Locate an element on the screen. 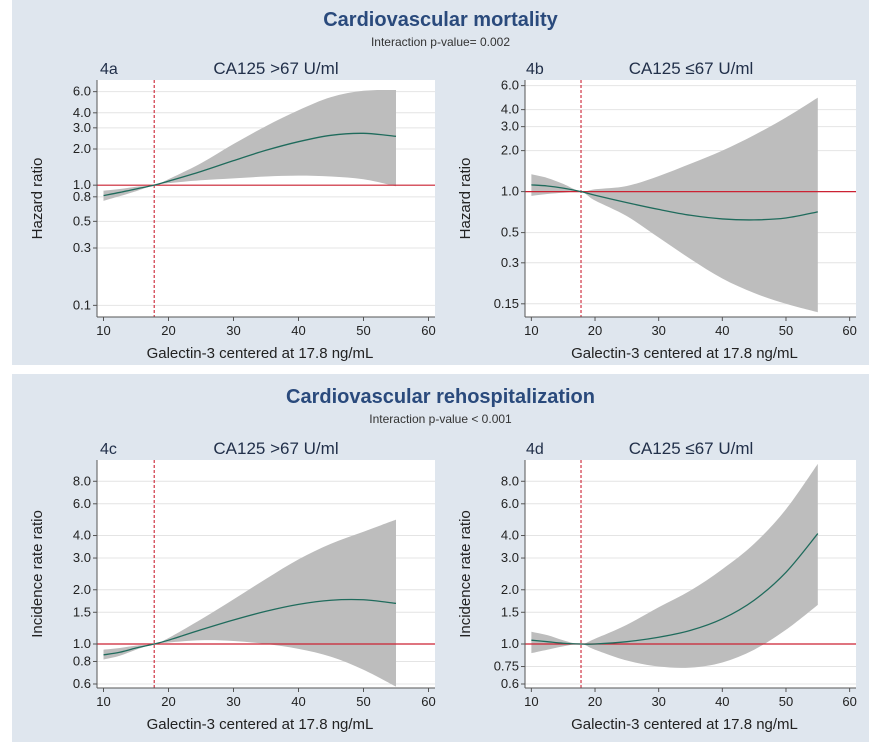 This screenshot has width=869, height=742. section-title: Cardiovascular rehospitalization is located at coordinates (440, 397).